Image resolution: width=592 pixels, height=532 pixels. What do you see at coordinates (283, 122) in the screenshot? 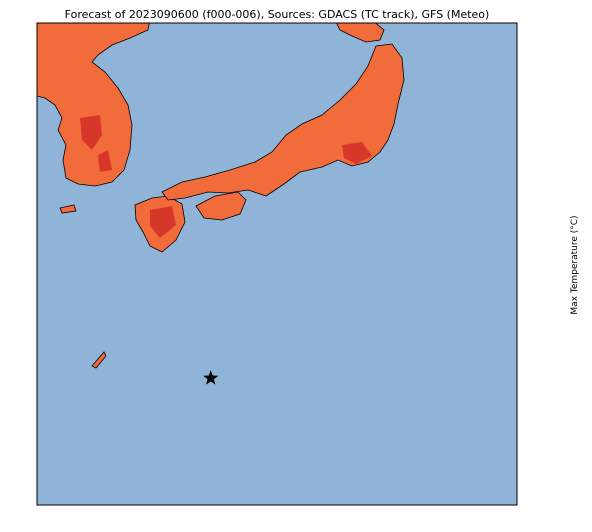
I see `honshu` at bounding box center [283, 122].